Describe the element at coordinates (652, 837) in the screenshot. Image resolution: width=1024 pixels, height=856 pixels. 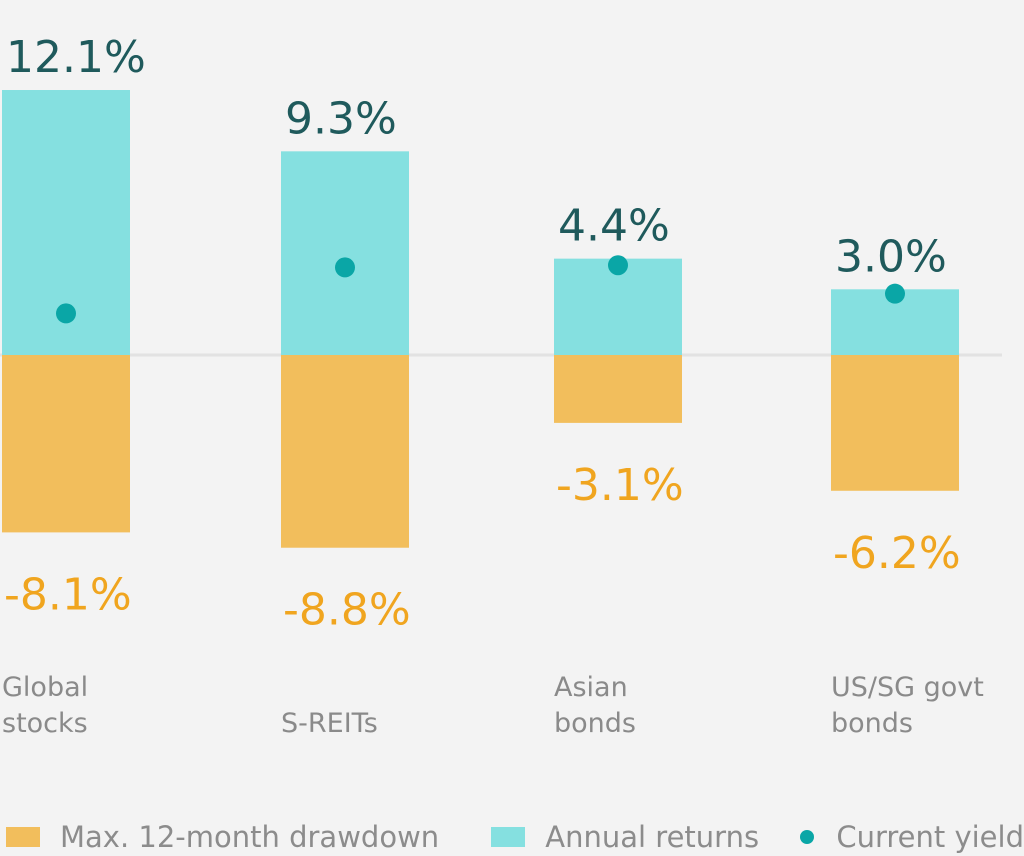
I see `legend-label-annual-returns: Annual returns` at that location.